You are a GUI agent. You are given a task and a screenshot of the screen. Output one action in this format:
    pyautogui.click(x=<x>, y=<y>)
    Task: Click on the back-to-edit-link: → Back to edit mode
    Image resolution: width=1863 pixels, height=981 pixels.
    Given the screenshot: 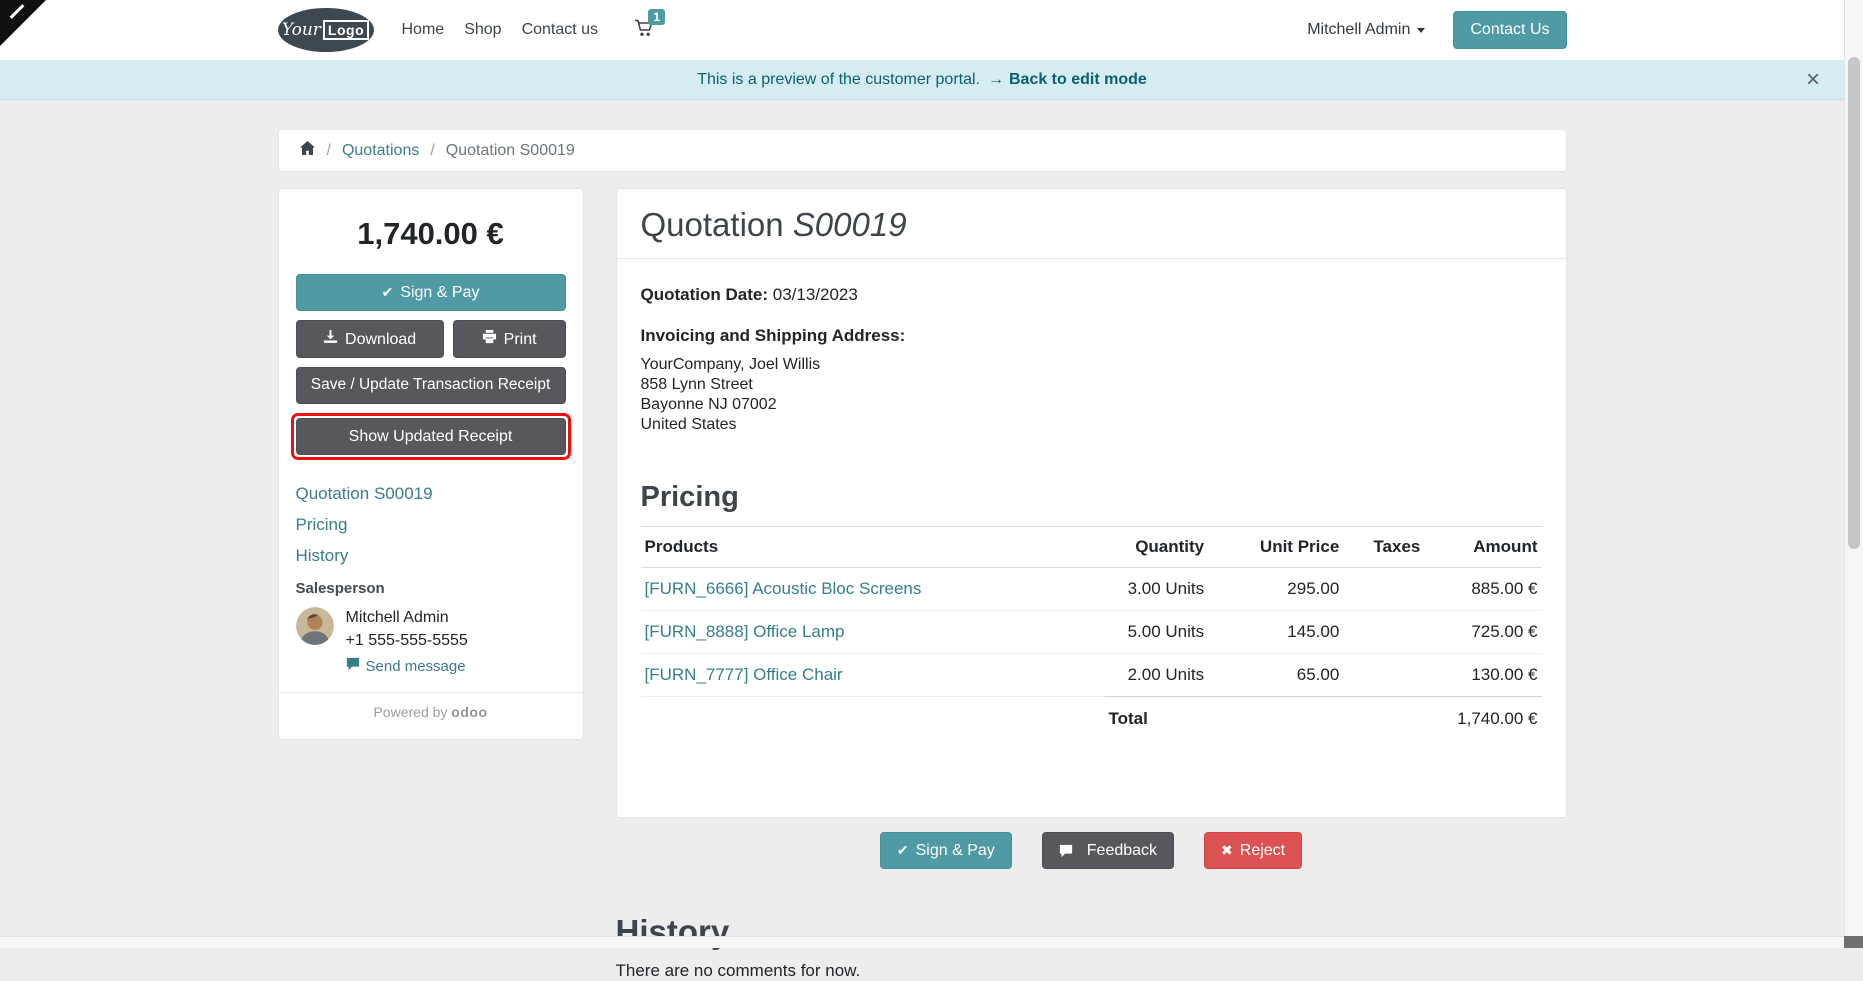 What is the action you would take?
    pyautogui.click(x=1067, y=80)
    